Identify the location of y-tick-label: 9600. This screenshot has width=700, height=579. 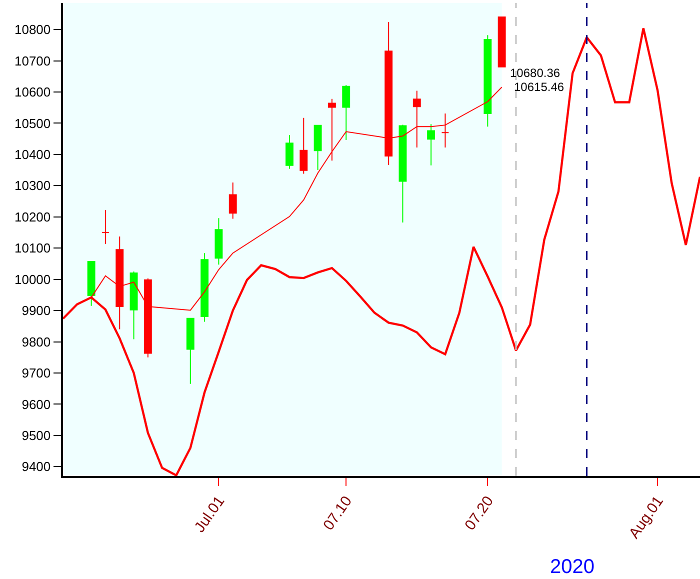
(36, 404).